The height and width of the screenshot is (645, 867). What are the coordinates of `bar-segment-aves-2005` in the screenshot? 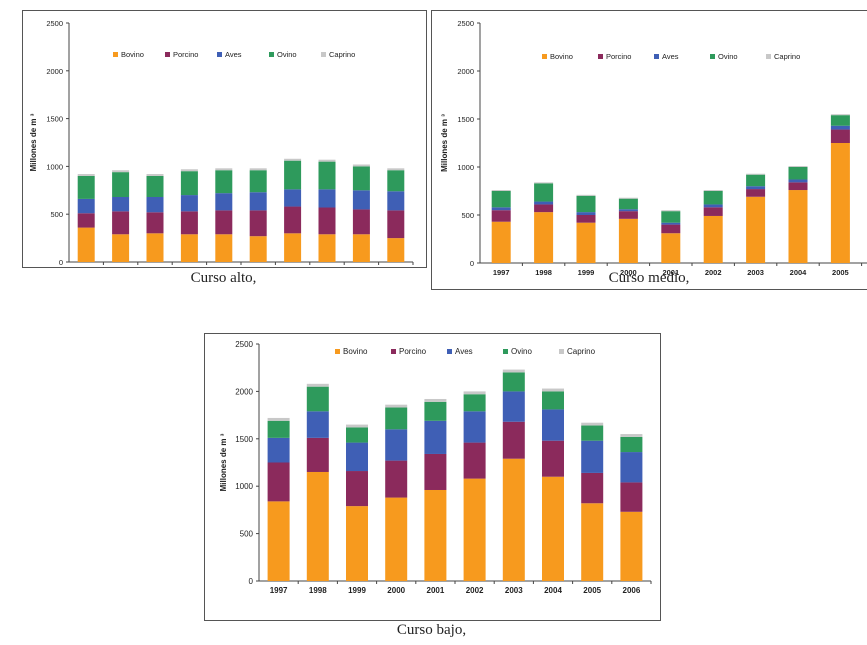 It's located at (840, 127).